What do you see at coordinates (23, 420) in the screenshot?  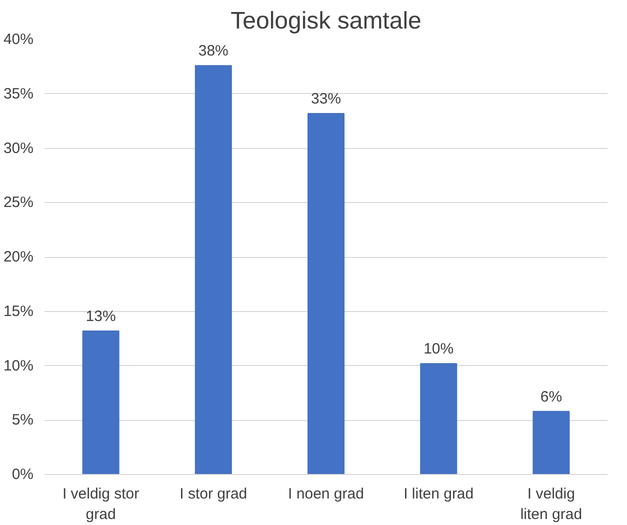 I see `y-tick-label: 5%` at bounding box center [23, 420].